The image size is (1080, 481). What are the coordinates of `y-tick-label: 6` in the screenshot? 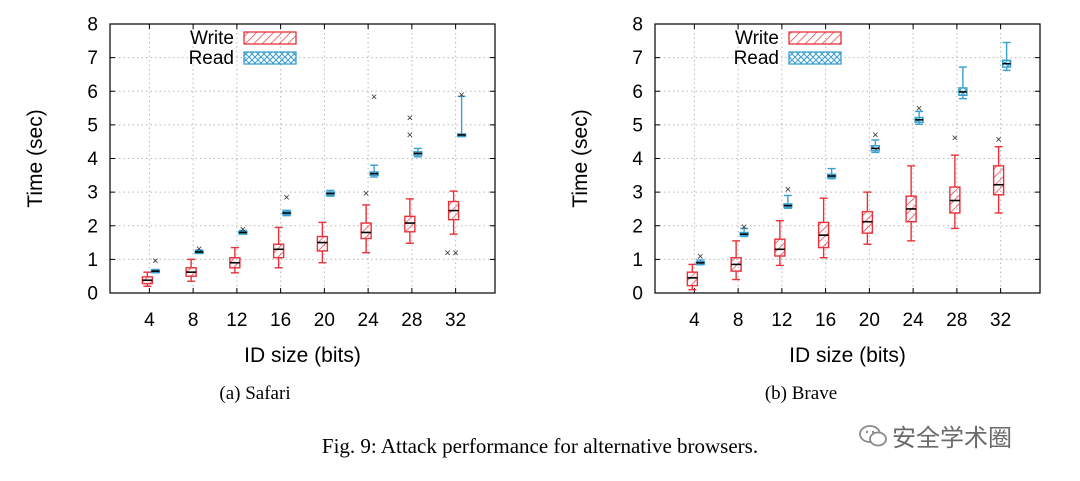 It's located at (92, 92).